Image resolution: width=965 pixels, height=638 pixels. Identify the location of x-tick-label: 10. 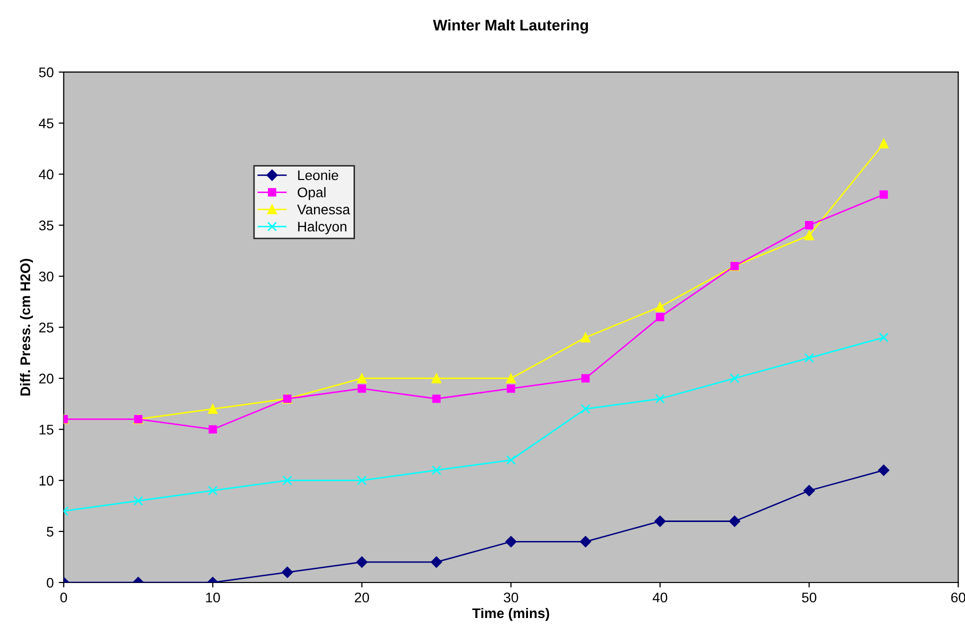
(213, 597).